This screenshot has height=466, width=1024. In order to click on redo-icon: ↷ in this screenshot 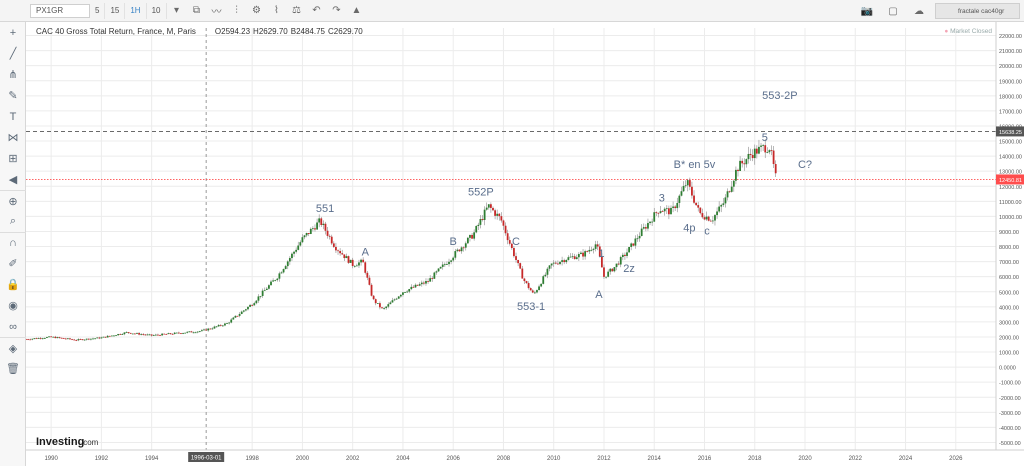, I will do `click(336, 10)`.